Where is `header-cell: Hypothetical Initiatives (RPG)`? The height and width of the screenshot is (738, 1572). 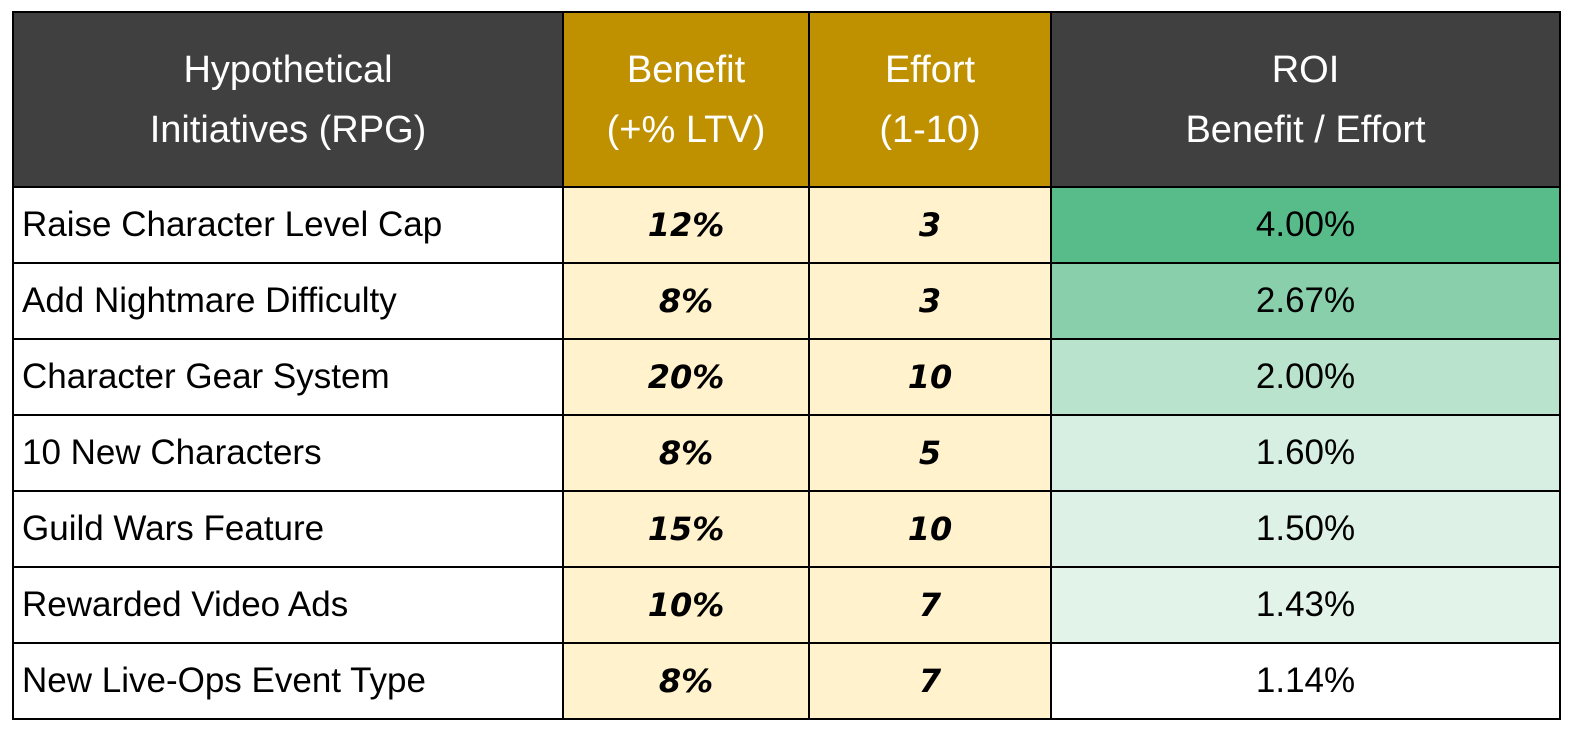 header-cell: Hypothetical Initiatives (RPG) is located at coordinates (288, 99).